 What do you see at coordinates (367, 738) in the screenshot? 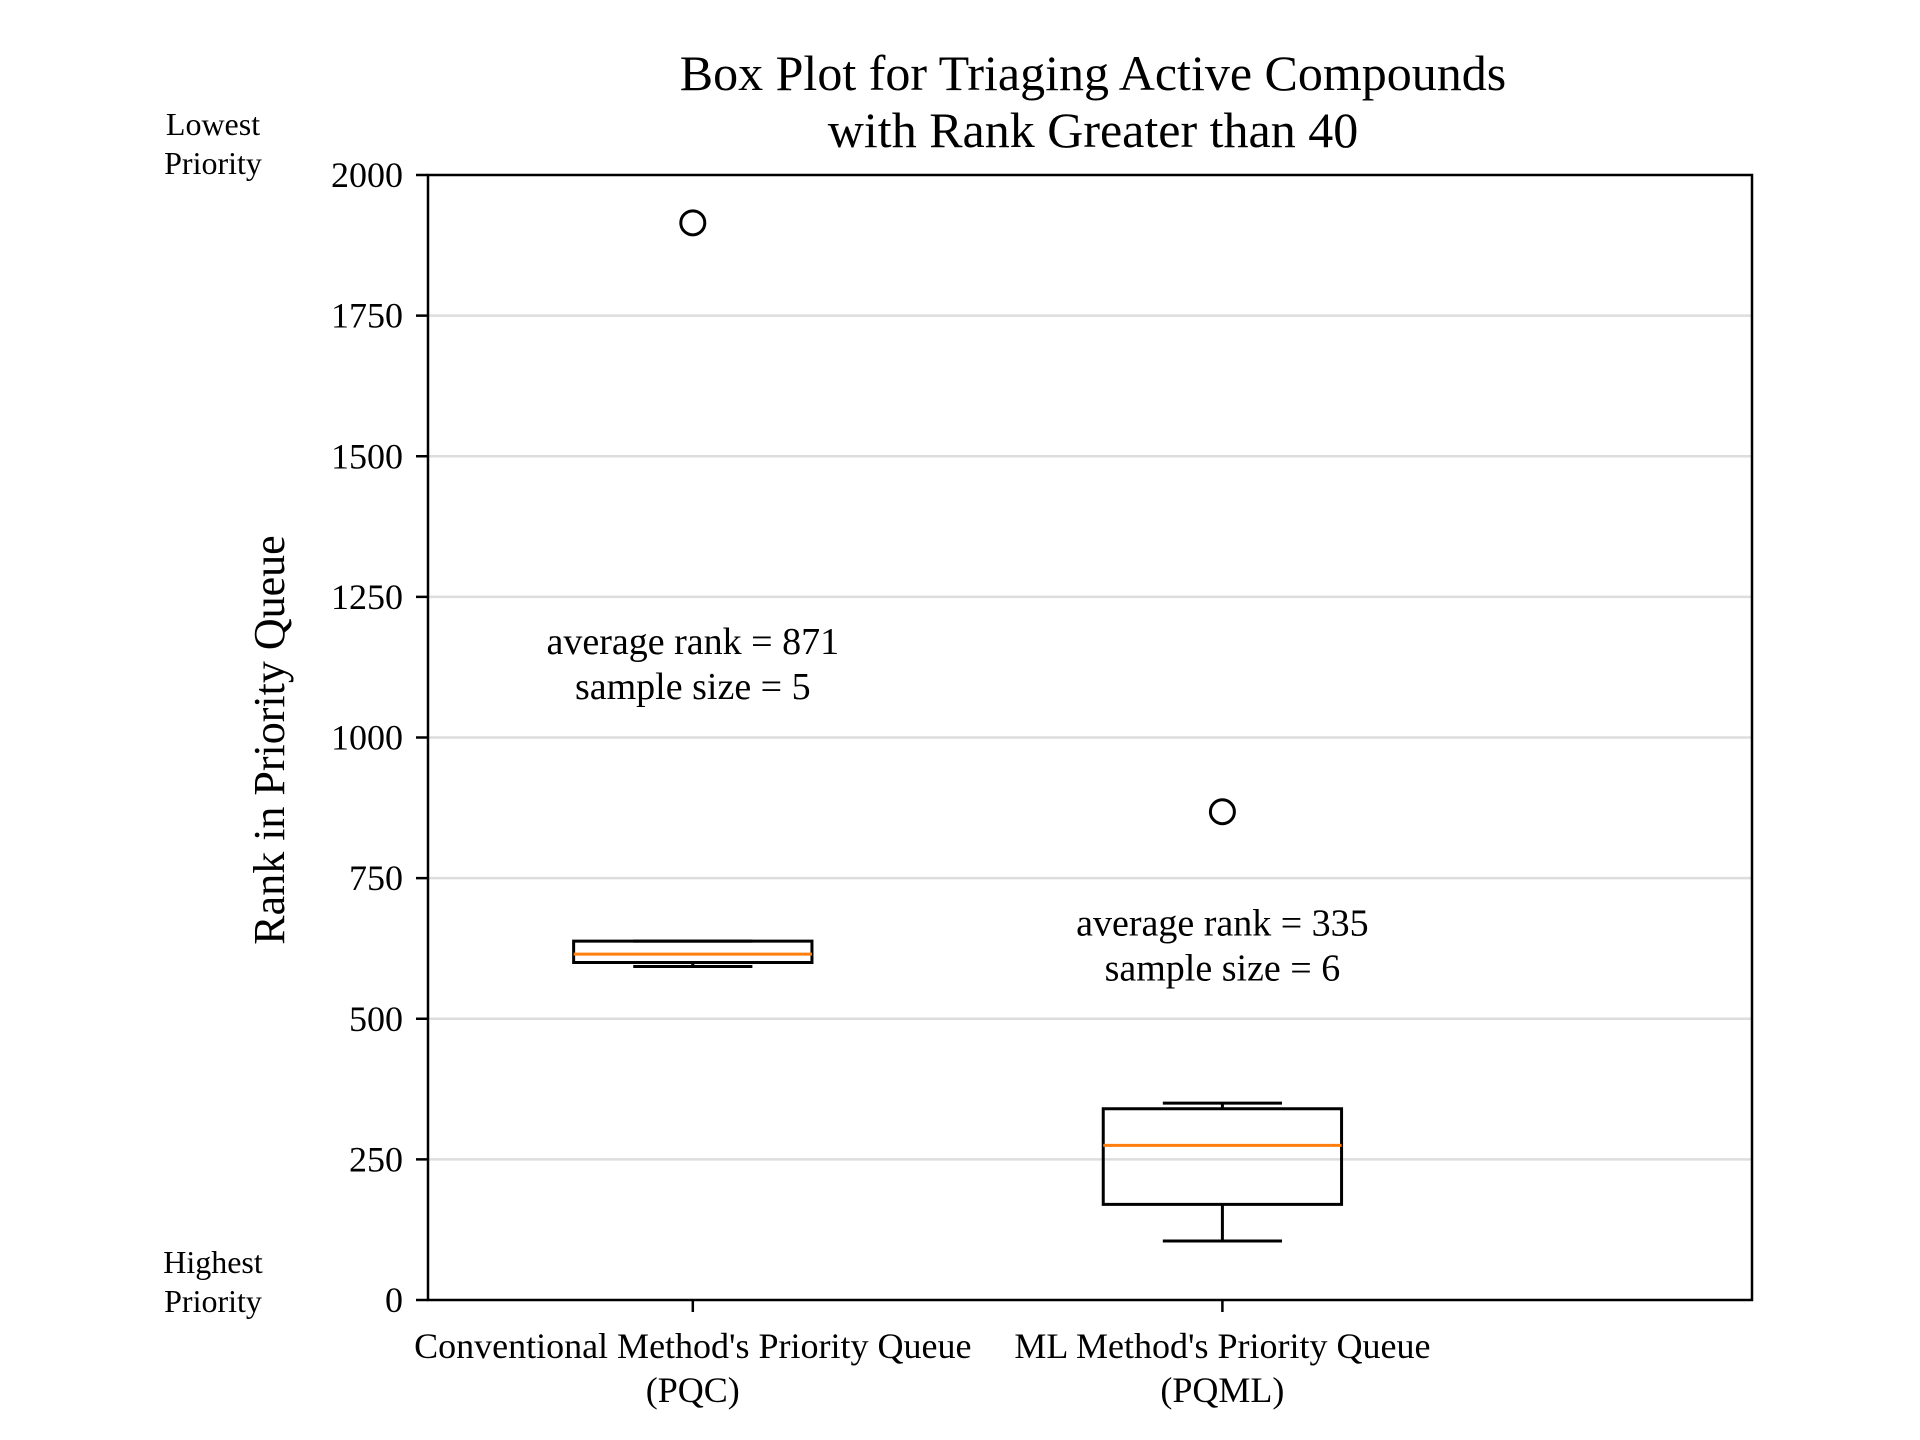
I see `y-tick-label-1000: 1000` at bounding box center [367, 738].